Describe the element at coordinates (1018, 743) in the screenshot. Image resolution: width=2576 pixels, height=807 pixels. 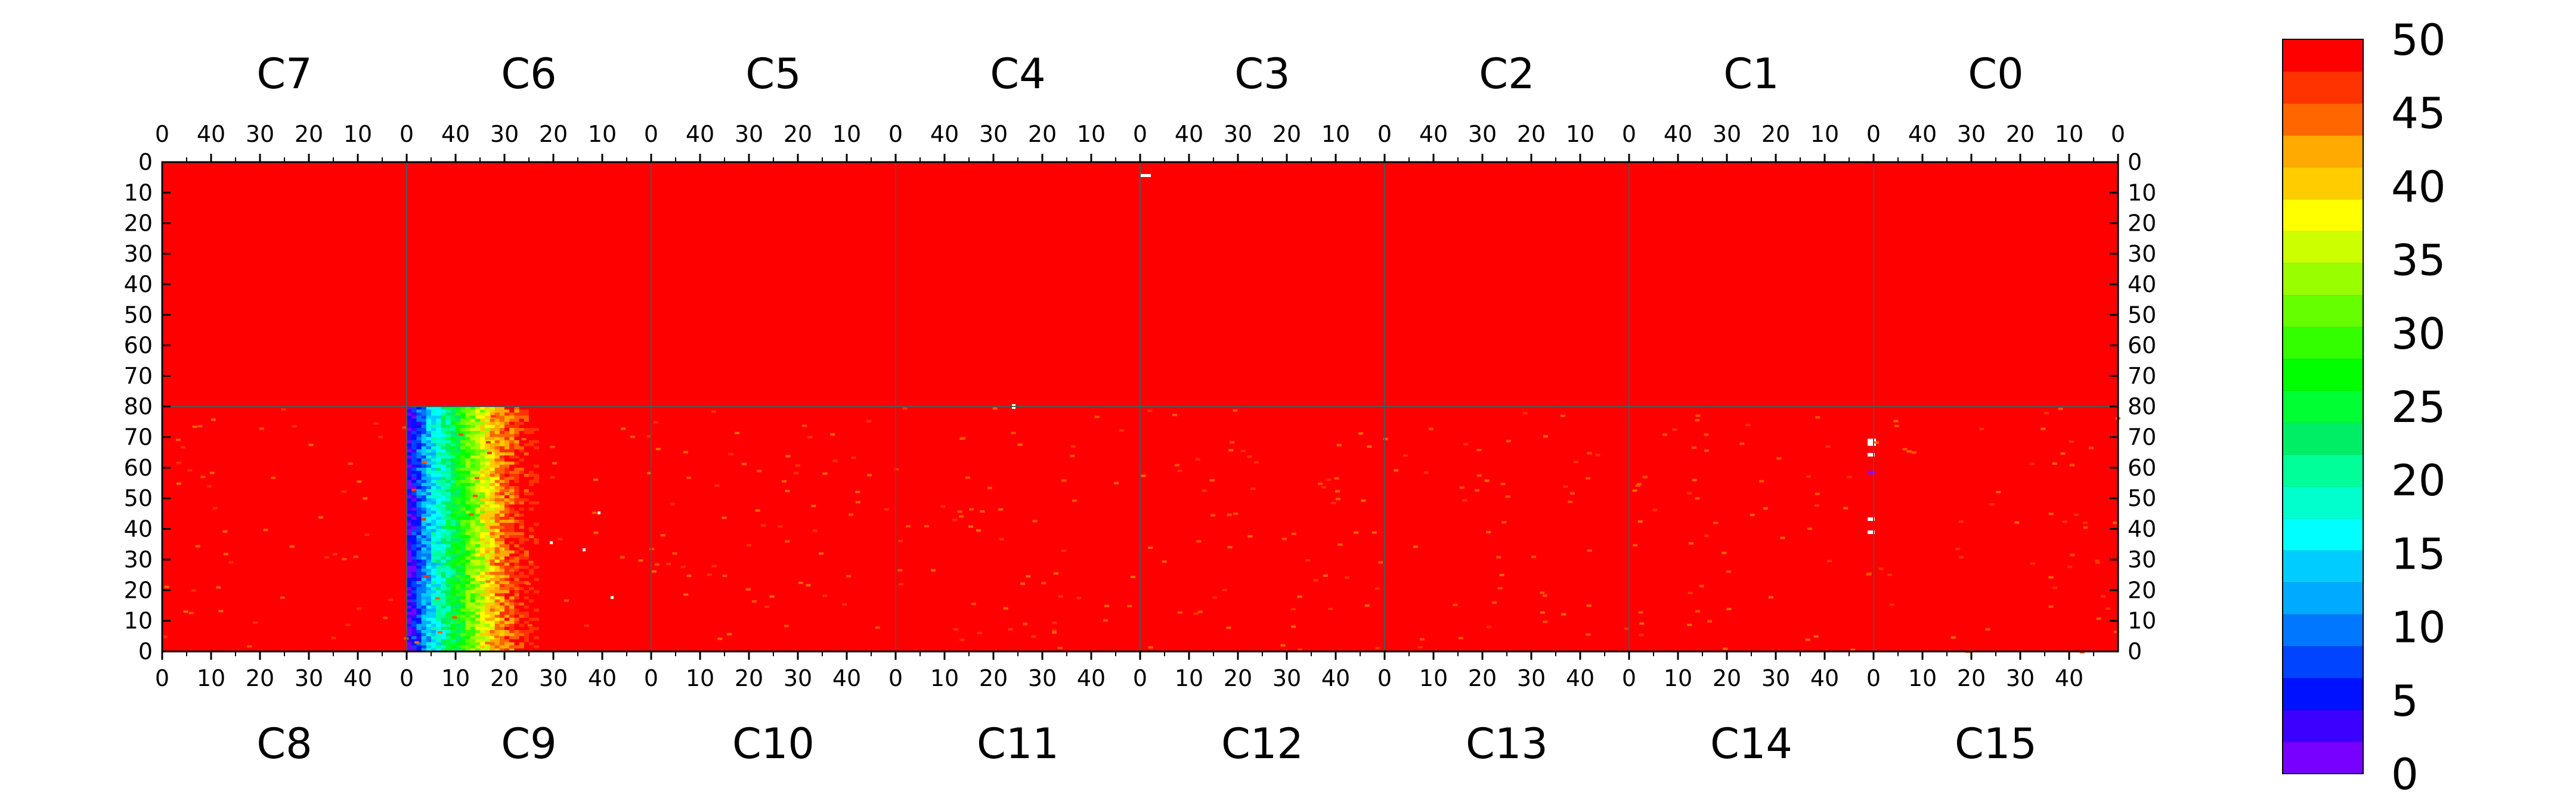
I see `panel-label-c11: C11` at that location.